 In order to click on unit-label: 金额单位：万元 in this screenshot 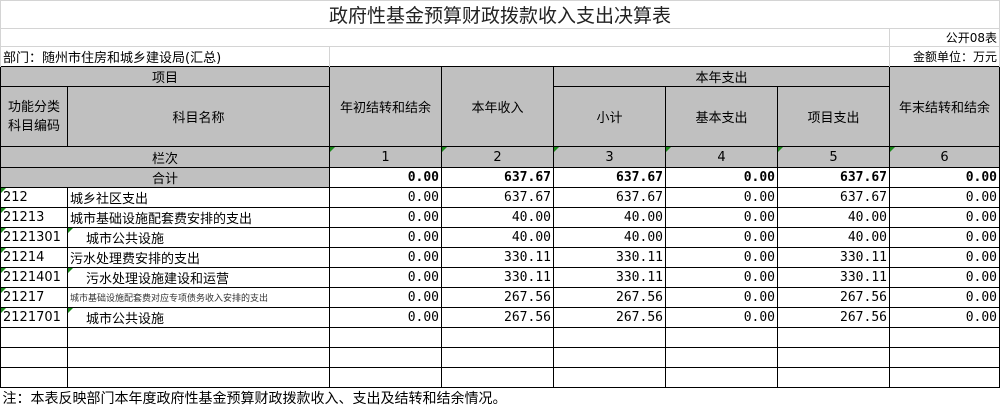, I will do `click(945, 57)`.